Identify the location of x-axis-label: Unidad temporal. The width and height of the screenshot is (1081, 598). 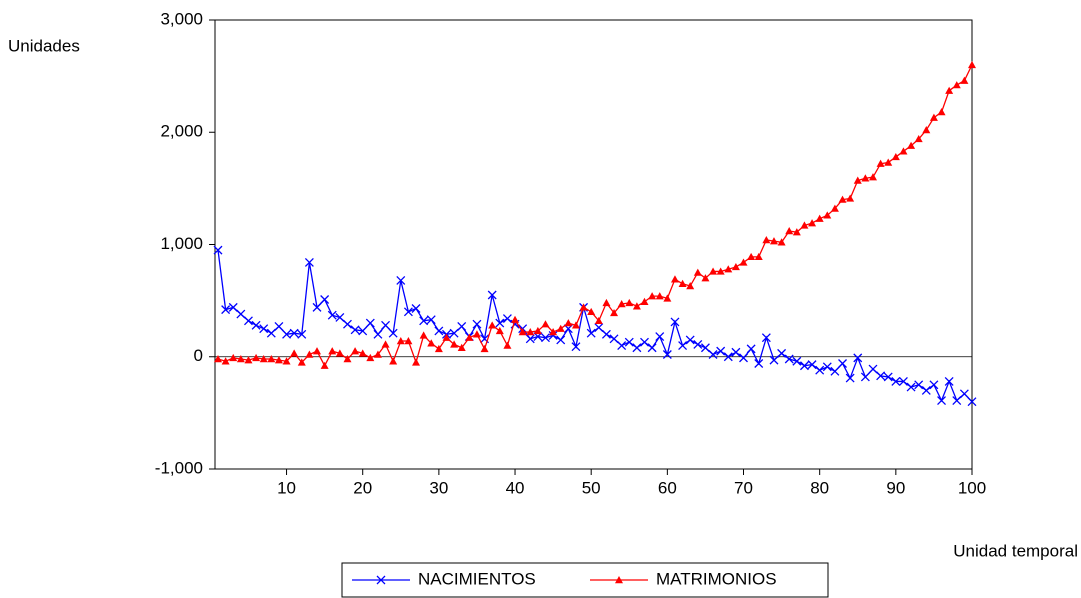
(1015, 550).